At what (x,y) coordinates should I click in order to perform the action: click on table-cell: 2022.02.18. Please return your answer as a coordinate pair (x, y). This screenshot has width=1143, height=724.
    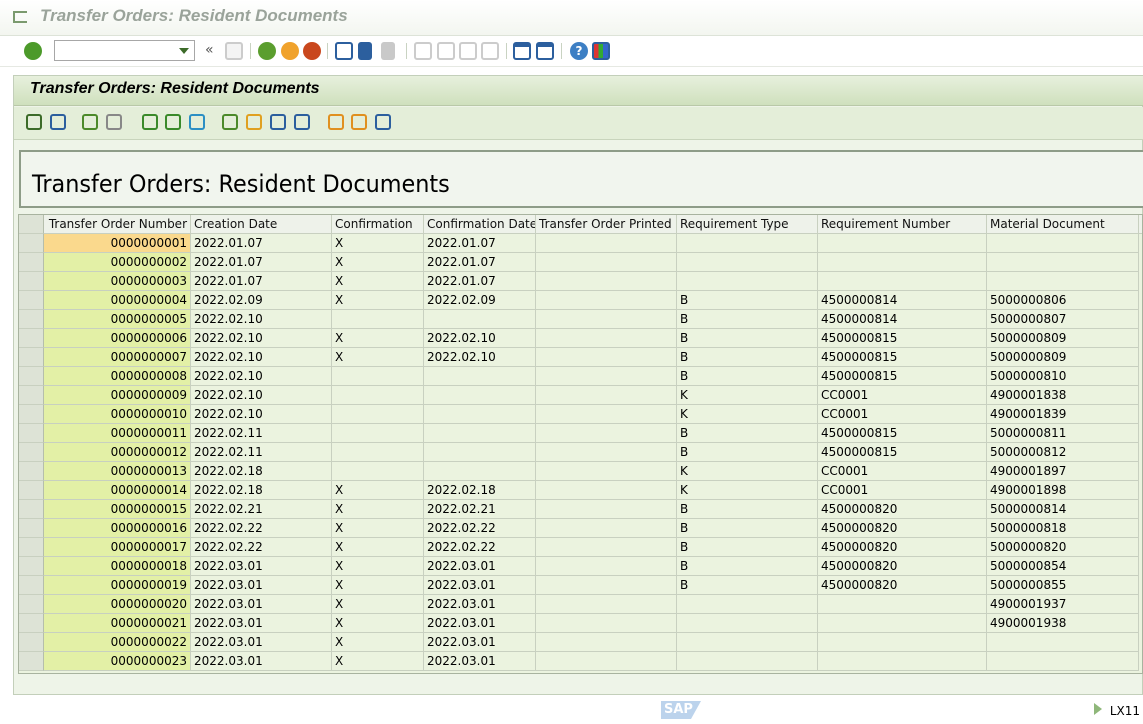
    Looking at the image, I should click on (261, 490).